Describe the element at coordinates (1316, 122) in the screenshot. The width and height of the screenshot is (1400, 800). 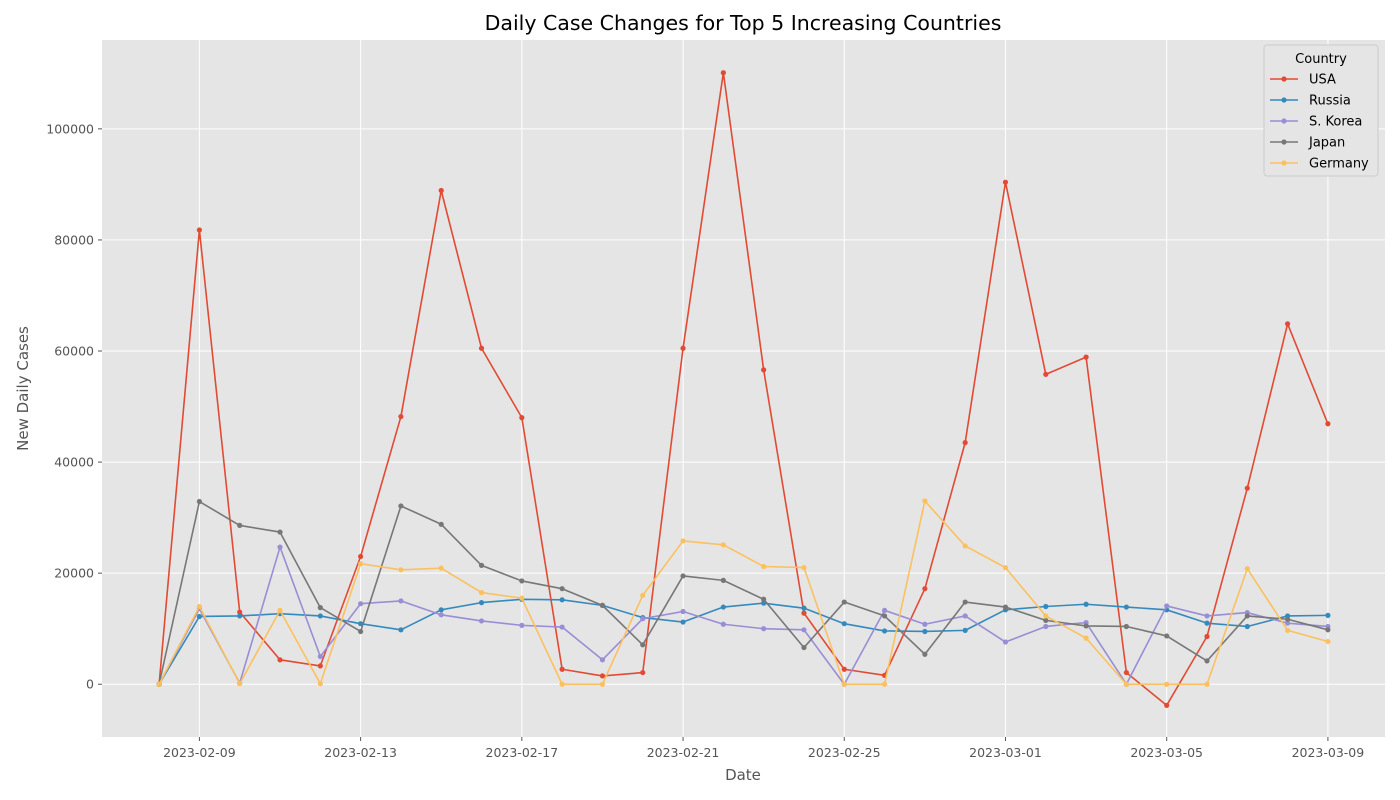
I see `legend-item: S. Korea` at that location.